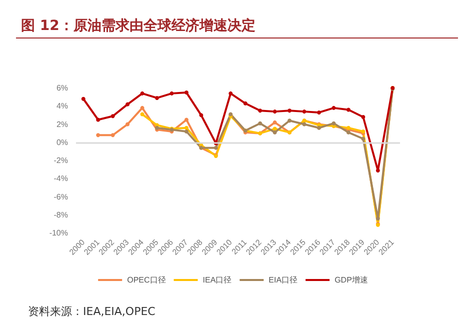 Image resolution: width=466 pixels, height=331 pixels. I want to click on y-tick-label: -6%, so click(61, 197).